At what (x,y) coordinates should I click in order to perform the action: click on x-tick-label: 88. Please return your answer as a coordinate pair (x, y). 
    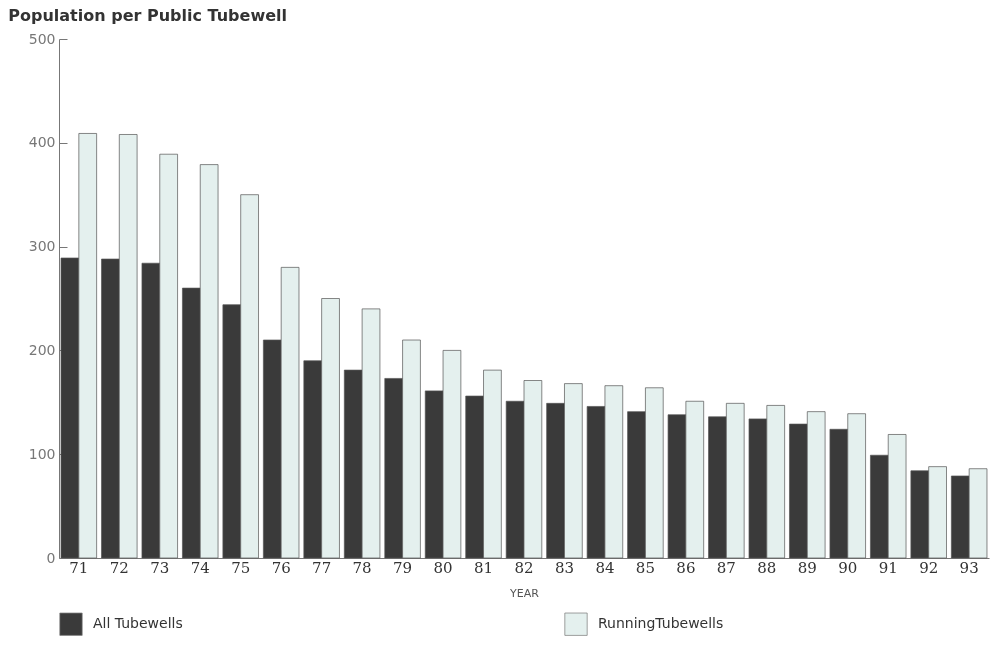
    Looking at the image, I should click on (767, 567).